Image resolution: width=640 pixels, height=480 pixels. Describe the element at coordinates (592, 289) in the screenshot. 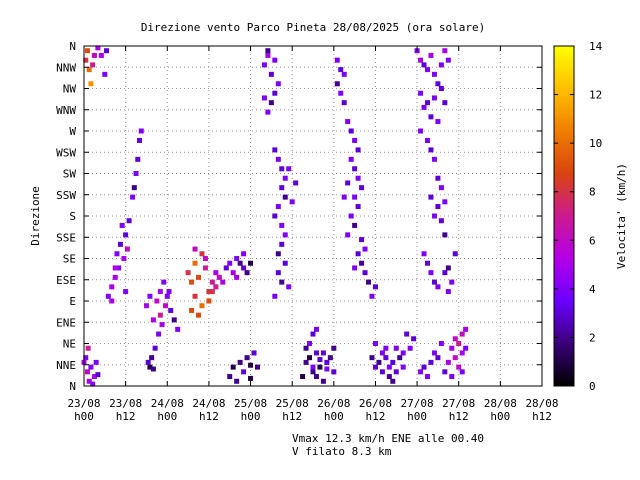

I see `colorbar-tick-label: 4` at that location.